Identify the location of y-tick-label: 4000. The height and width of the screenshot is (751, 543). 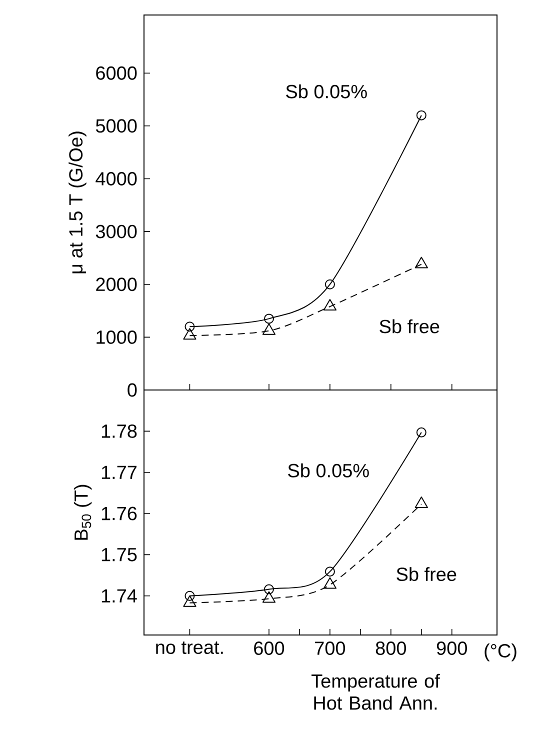
(116, 179).